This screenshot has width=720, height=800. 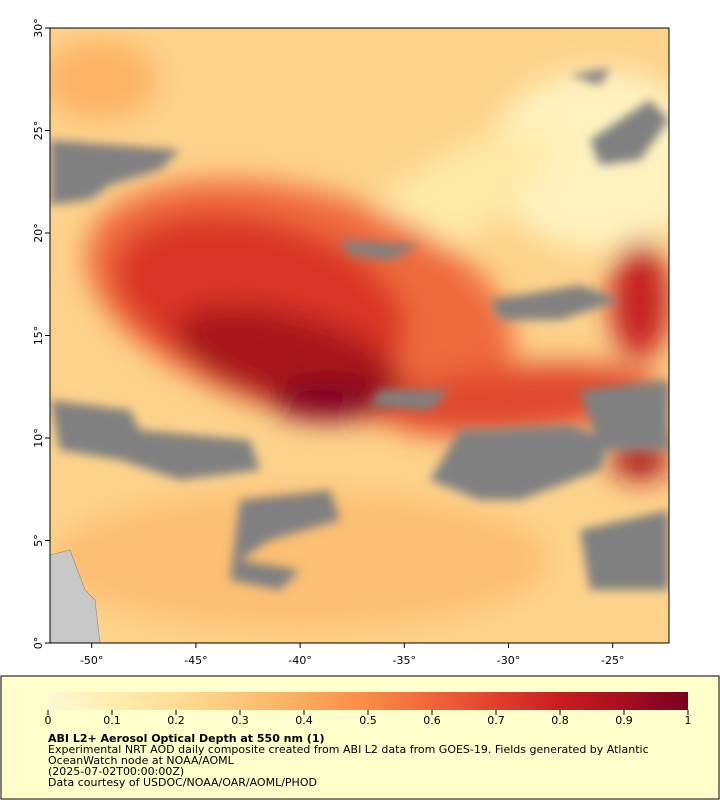 What do you see at coordinates (612, 660) in the screenshot?
I see `x-tick-label: -25°` at bounding box center [612, 660].